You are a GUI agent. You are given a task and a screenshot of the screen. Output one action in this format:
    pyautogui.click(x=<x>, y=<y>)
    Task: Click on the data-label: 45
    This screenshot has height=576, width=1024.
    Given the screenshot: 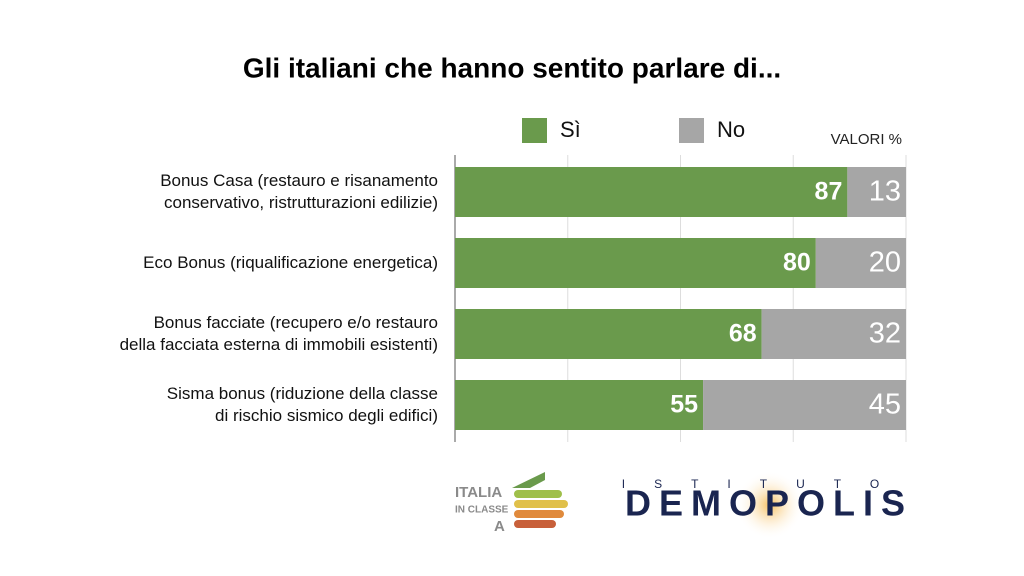 What is the action you would take?
    pyautogui.click(x=885, y=405)
    